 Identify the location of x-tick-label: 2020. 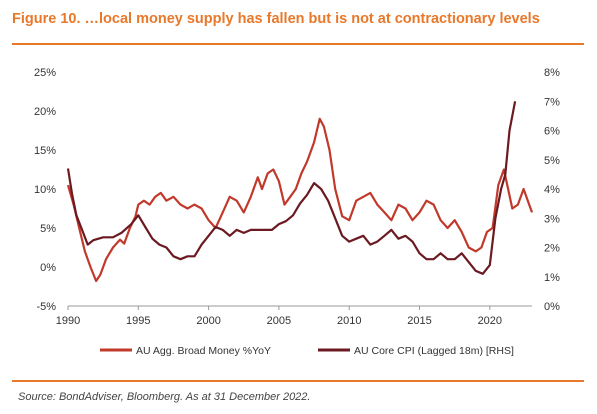
(490, 321).